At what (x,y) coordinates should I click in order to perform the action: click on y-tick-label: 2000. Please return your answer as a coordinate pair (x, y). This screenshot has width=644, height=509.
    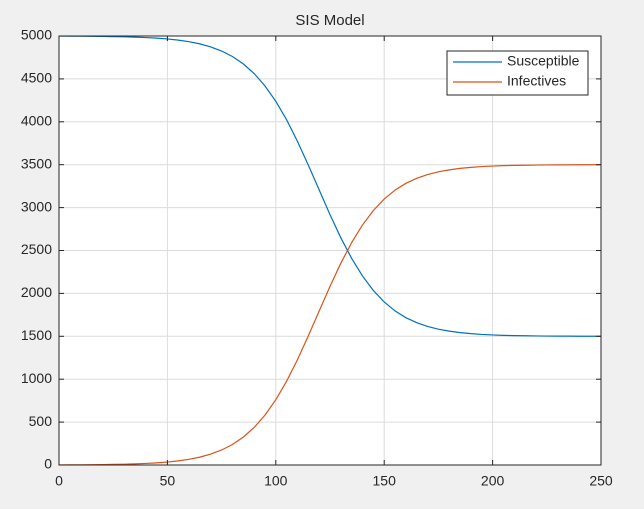
    Looking at the image, I should click on (36, 292).